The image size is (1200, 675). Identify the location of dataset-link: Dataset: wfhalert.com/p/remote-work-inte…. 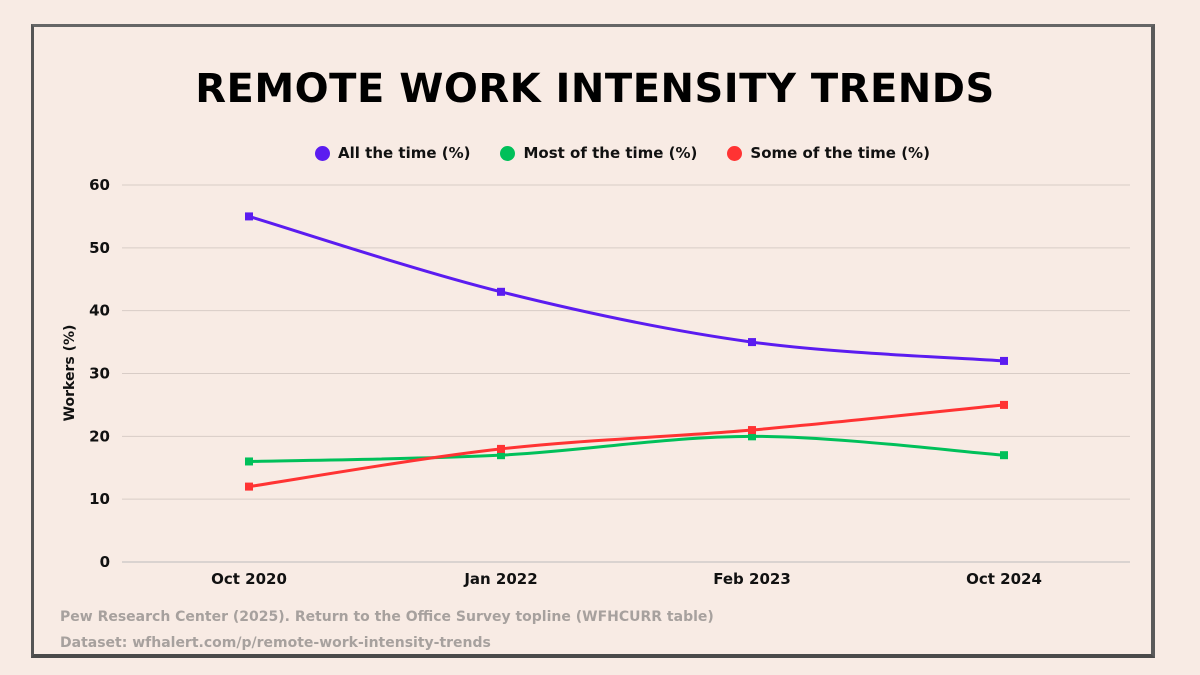
(275, 643).